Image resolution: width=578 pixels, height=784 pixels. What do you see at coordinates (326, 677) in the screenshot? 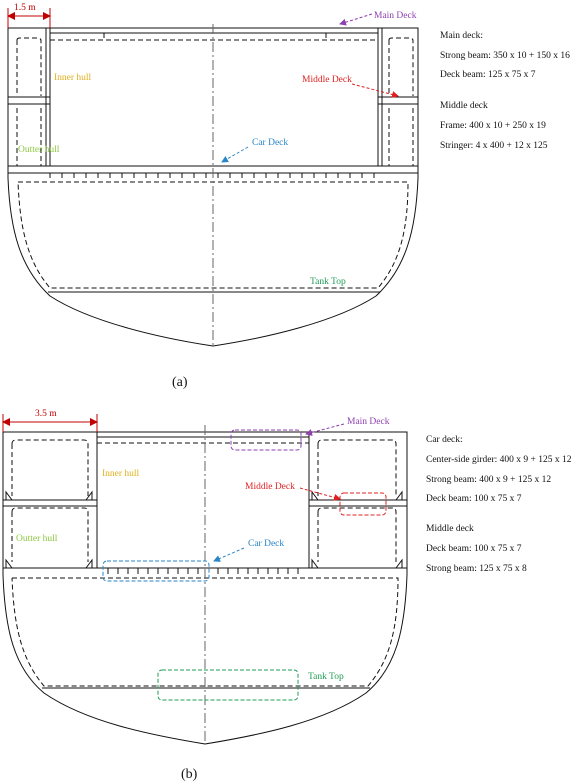
I see `tank-top-label-b: Tank Top` at bounding box center [326, 677].